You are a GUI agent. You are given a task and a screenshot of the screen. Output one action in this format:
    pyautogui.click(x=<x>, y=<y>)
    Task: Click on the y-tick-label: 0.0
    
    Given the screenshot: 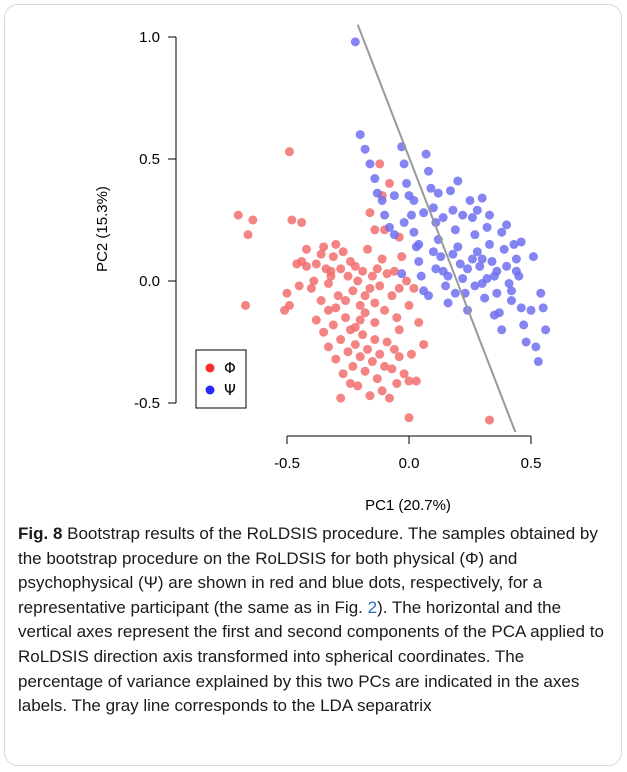 What is the action you would take?
    pyautogui.click(x=149, y=281)
    